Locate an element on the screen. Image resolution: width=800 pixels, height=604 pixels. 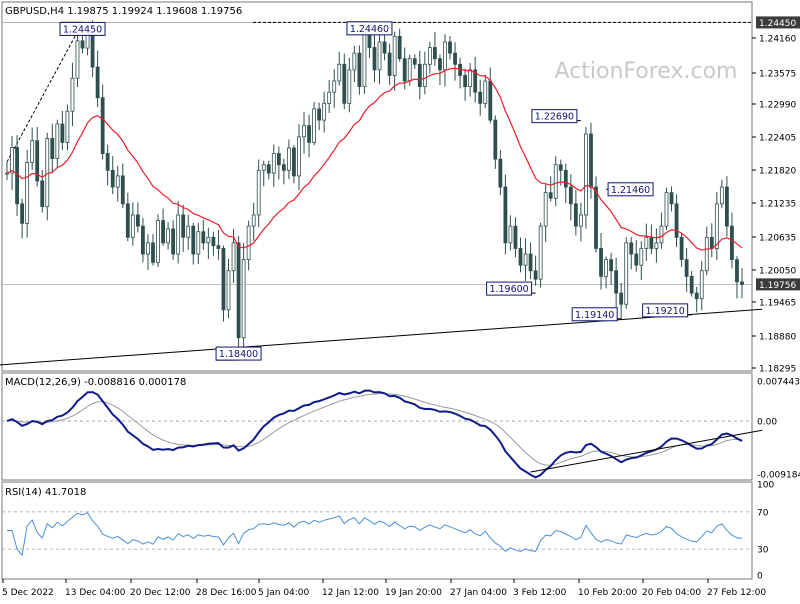
rsi-panel-header: RSI(14) 41.7018 is located at coordinates (45, 492).